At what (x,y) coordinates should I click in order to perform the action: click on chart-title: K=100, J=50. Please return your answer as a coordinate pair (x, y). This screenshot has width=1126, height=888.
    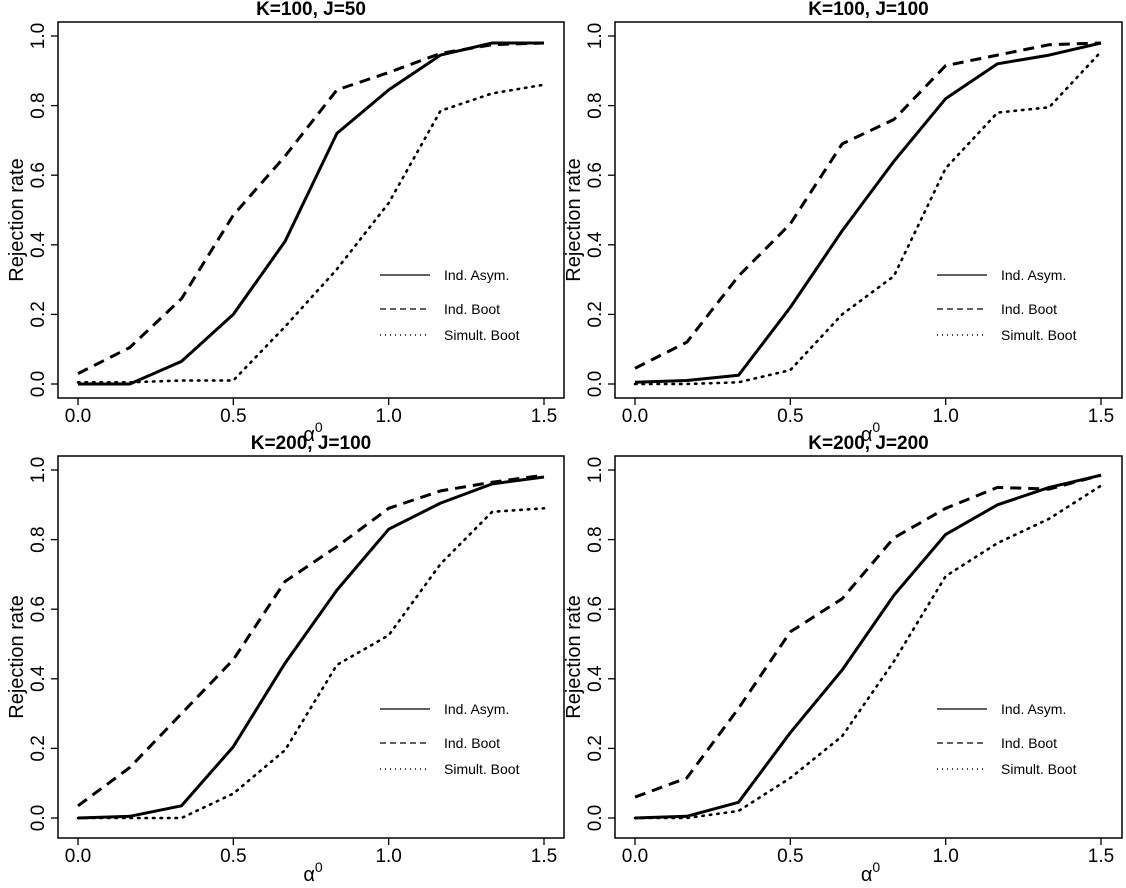
    Looking at the image, I should click on (311, 10).